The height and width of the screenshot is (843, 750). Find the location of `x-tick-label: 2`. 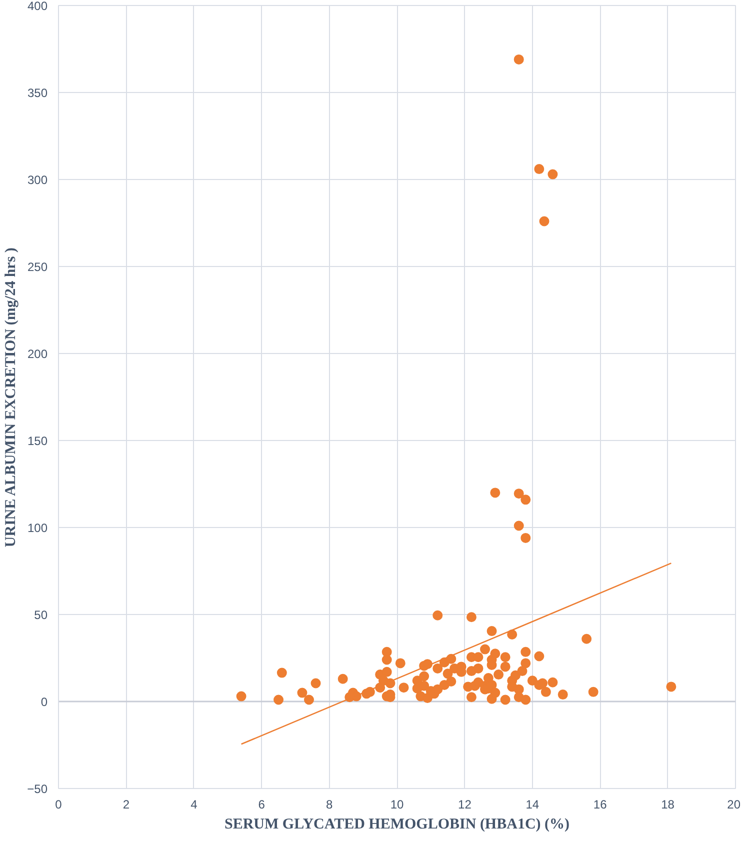

x-tick-label: 2 is located at coordinates (126, 805).